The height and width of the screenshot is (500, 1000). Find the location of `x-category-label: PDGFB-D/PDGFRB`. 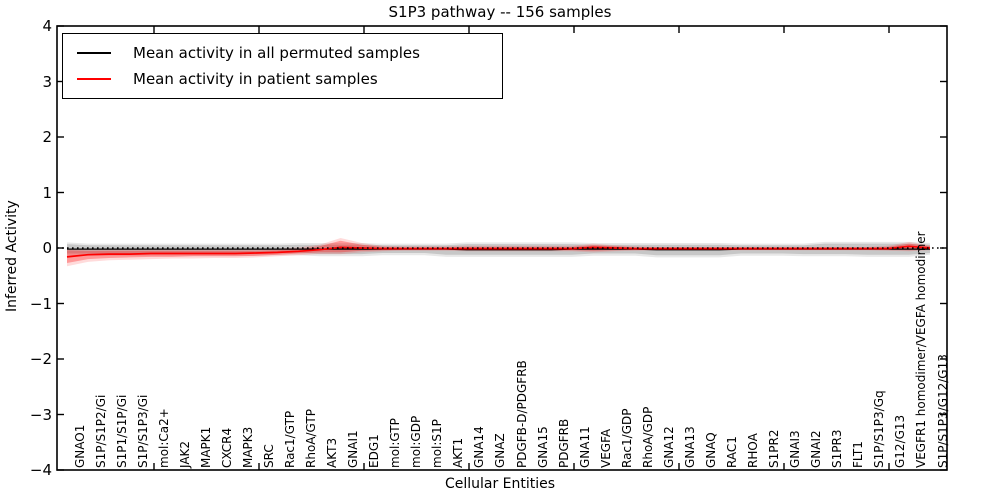

x-category-label: PDGFB-D/PDGFRB is located at coordinates (521, 414).